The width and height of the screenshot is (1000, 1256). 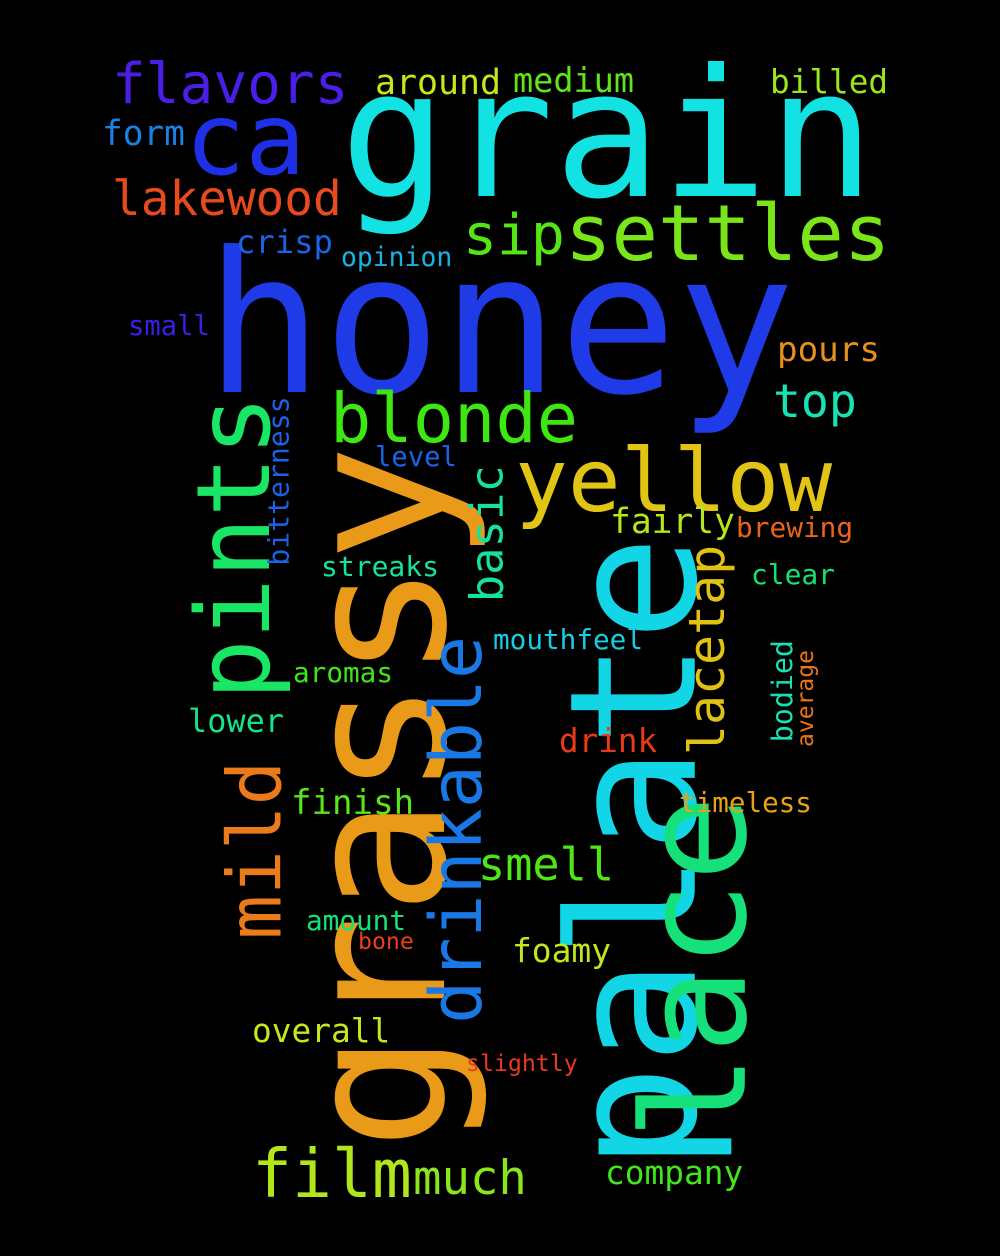 What do you see at coordinates (284, 241) in the screenshot?
I see `word-crisp: crisp` at bounding box center [284, 241].